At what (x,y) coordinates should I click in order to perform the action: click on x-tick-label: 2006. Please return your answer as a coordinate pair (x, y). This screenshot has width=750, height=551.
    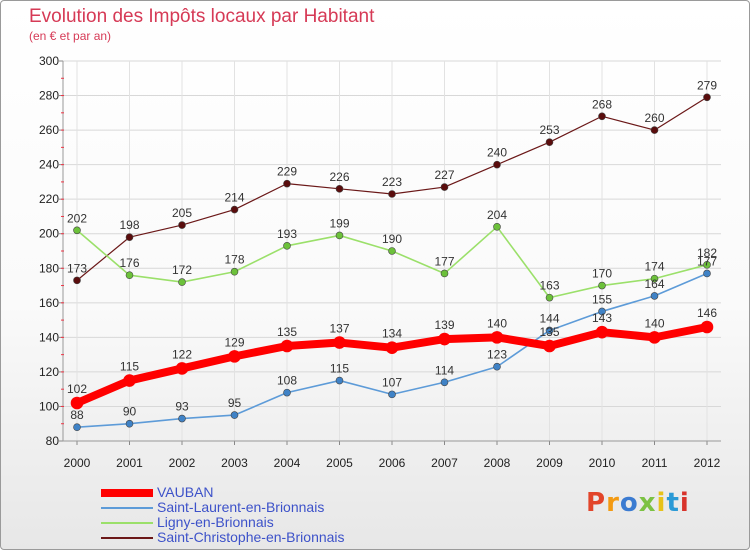
    Looking at the image, I should click on (392, 463).